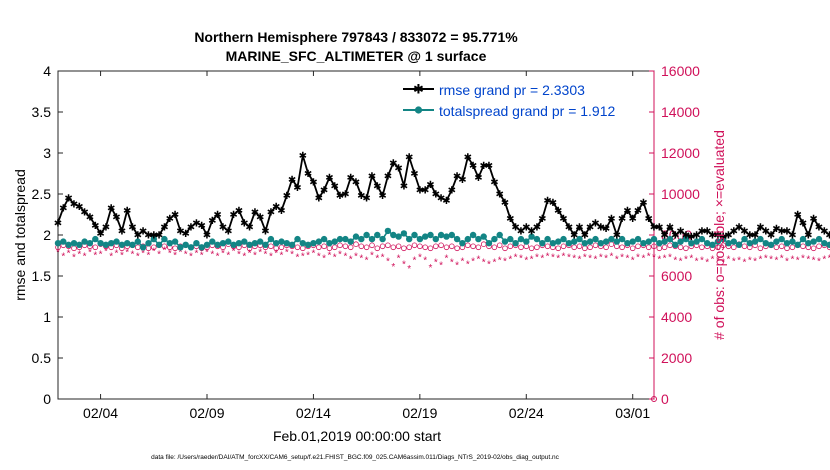 The image size is (830, 470). Describe the element at coordinates (665, 399) in the screenshot. I see `y-right-tick-label: 0` at that location.